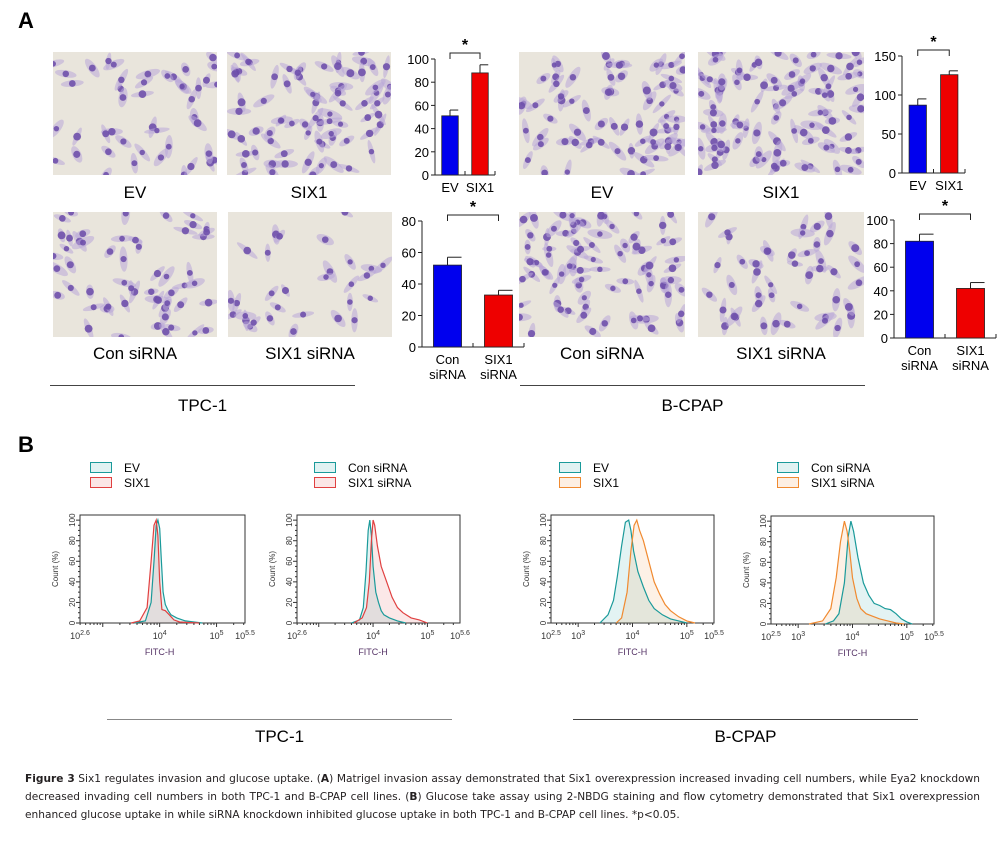  Describe the element at coordinates (289, 601) in the screenshot. I see `y-tick-label: 20` at that location.